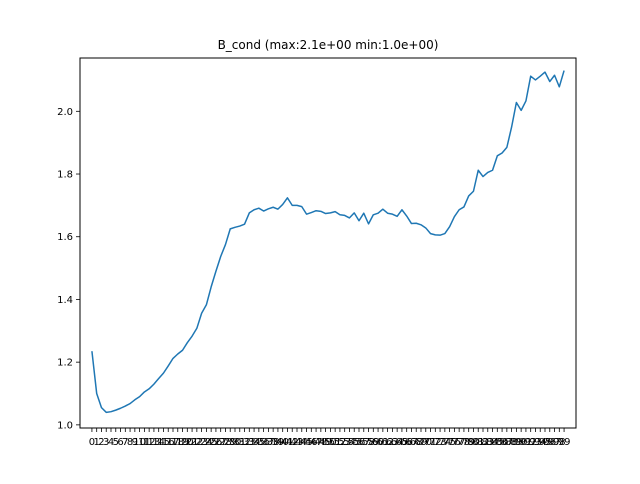 The height and width of the screenshot is (484, 640). I want to click on x-tick-label-26: 26, so click(216, 442).